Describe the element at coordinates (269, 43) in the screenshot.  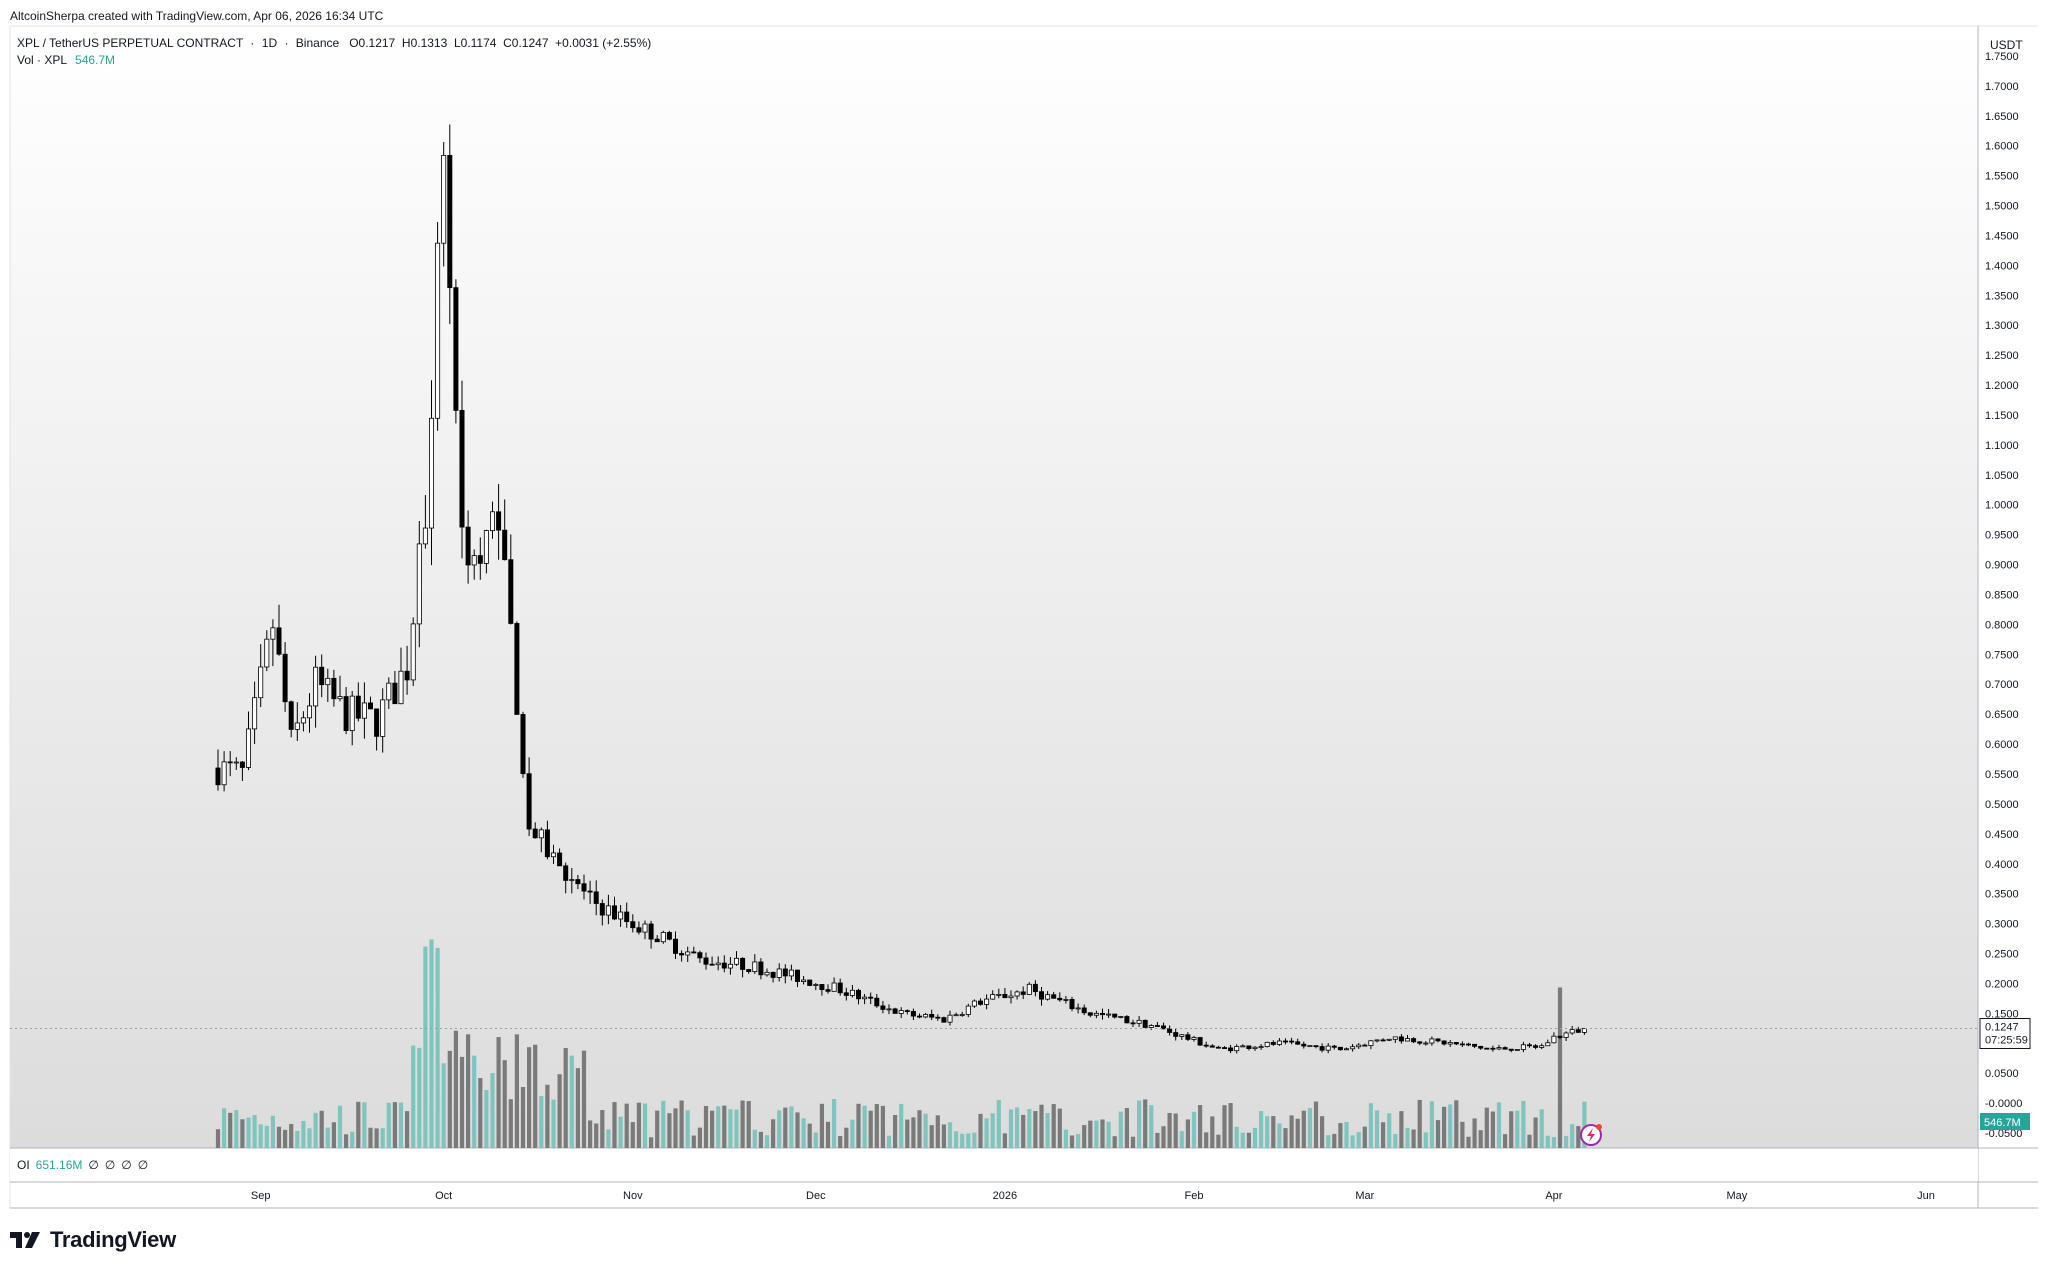
I see `interval: 1D` at that location.